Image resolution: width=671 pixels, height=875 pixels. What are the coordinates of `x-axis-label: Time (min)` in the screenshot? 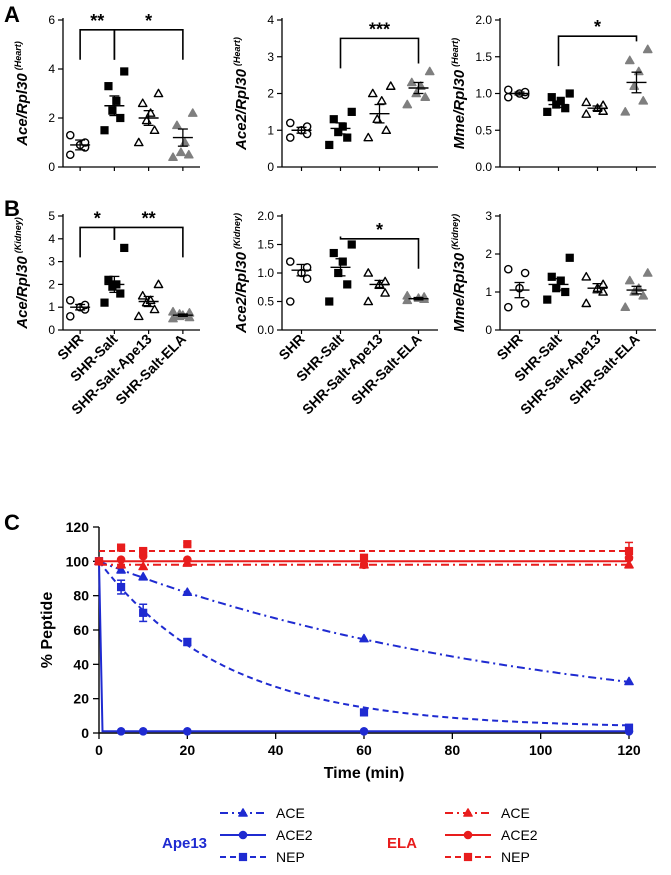 It's located at (364, 773).